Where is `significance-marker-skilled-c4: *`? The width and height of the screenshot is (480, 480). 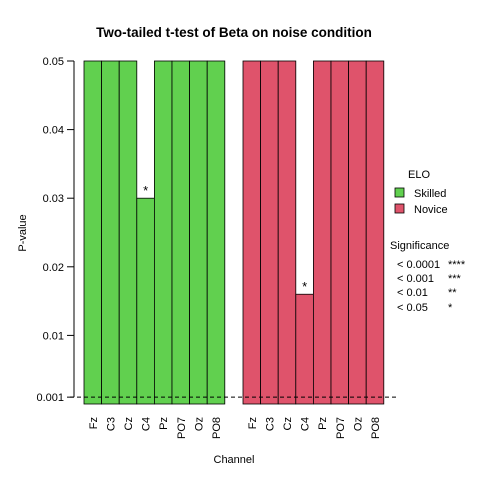
significance-marker-skilled-c4: * is located at coordinates (145, 190).